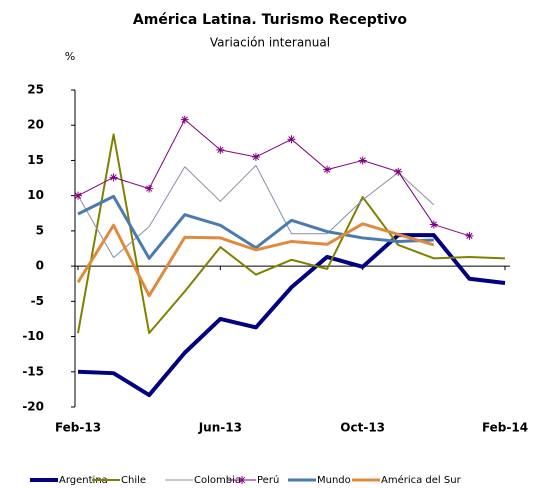 This screenshot has height=488, width=538. Describe the element at coordinates (421, 480) in the screenshot. I see `legend-label: América del Sur` at that location.